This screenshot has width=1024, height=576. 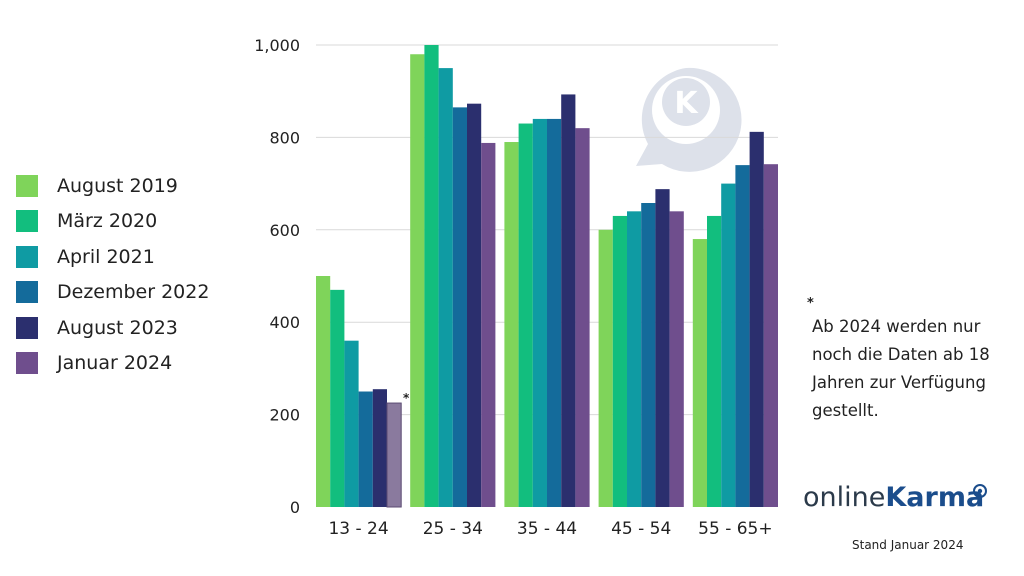 I want to click on y-tick-label: 800, so click(x=284, y=137).